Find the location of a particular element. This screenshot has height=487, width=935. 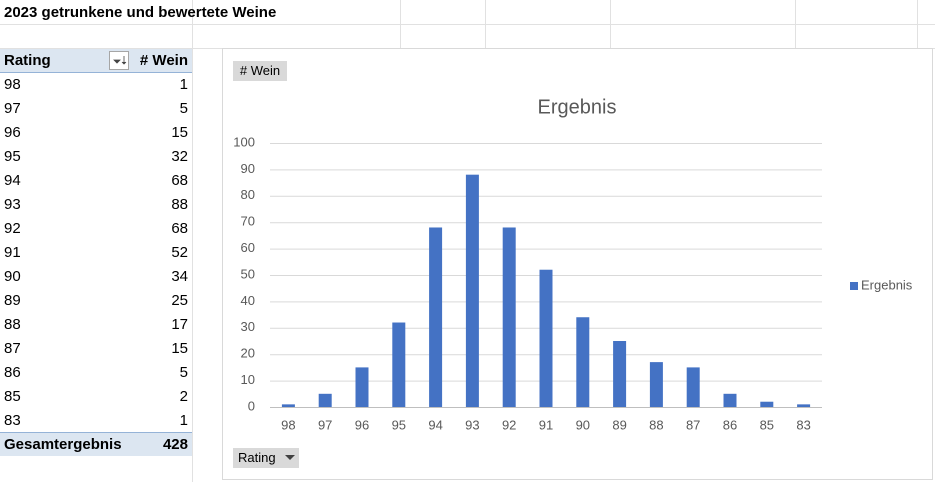

sheet-title: 2023 getrunkene und bewertete Weine is located at coordinates (140, 12).